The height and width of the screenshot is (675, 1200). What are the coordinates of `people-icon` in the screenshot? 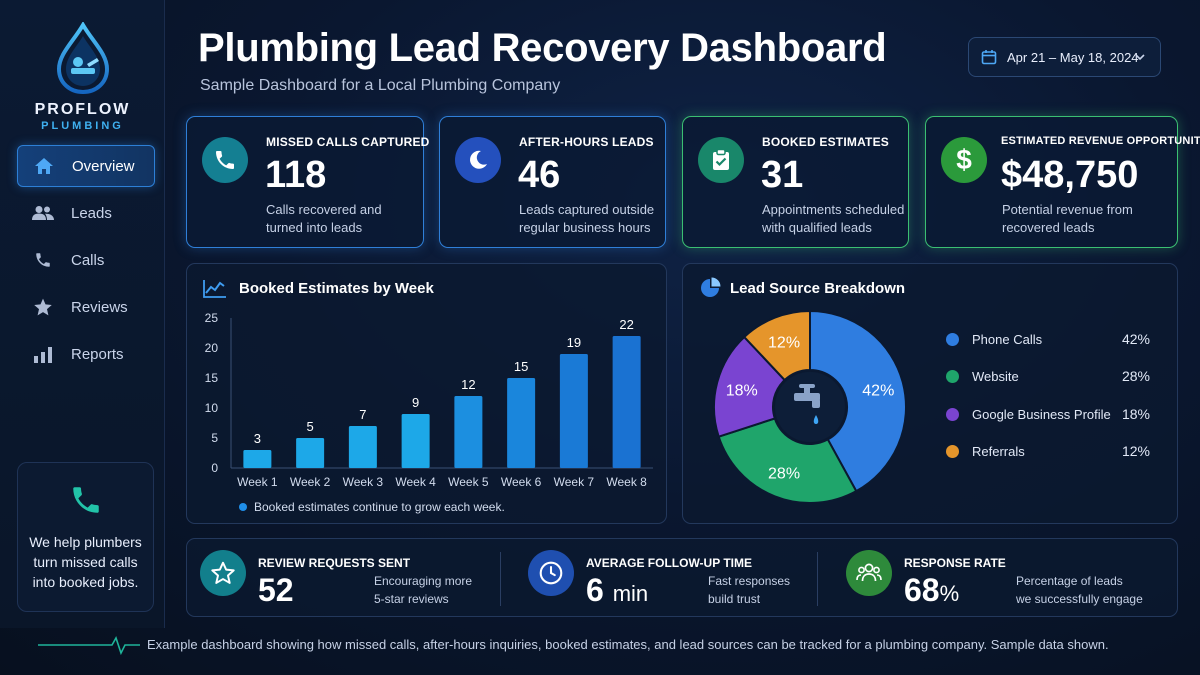 It's located at (869, 573).